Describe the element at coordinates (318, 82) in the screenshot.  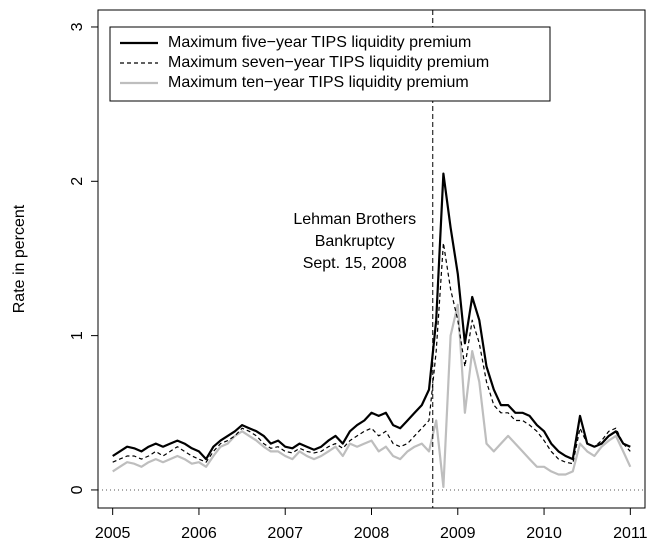
I see `legend-label: Maximum ten−year TIPS liquidity premium` at that location.